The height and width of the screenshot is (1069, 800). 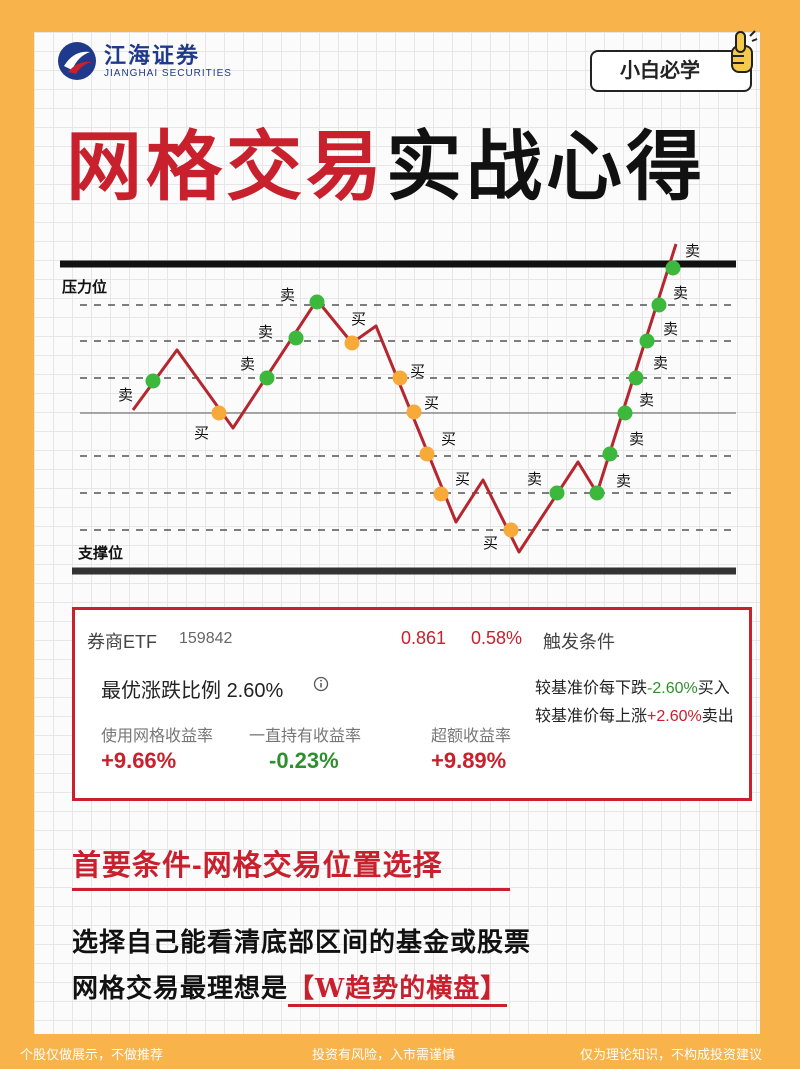 What do you see at coordinates (122, 642) in the screenshot?
I see `etf-name: 券商ETF` at bounding box center [122, 642].